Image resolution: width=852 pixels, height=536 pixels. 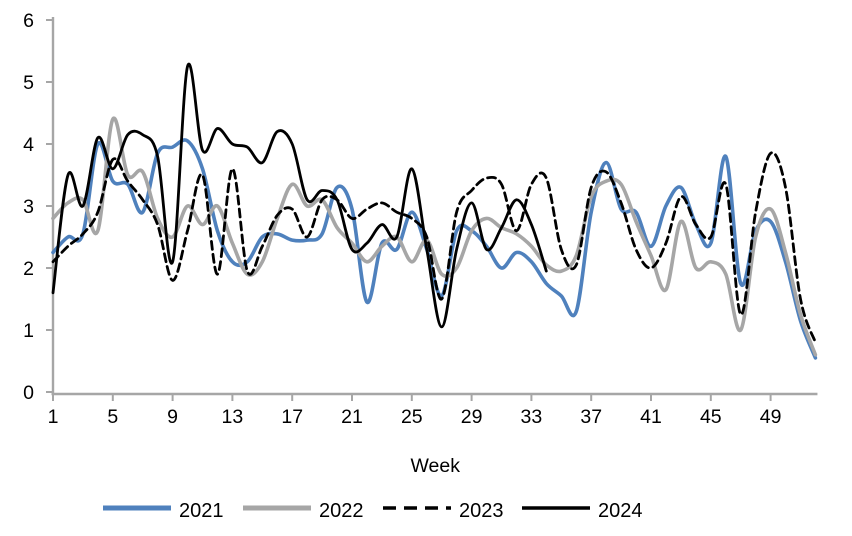 I want to click on x-tick-label: 45, so click(x=711, y=417).